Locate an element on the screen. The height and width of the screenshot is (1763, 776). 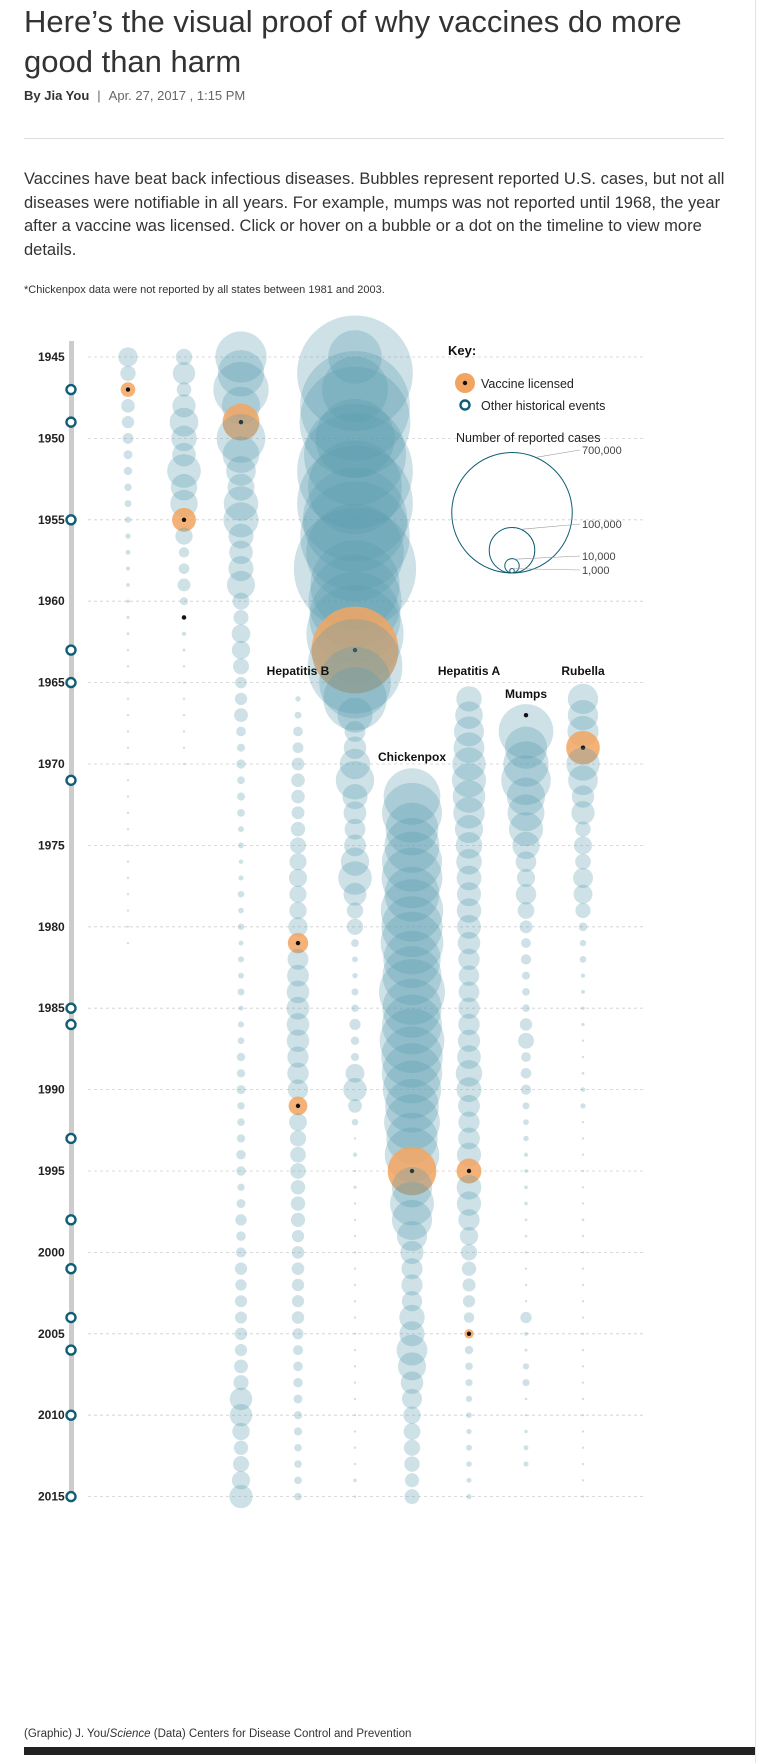
mumps-bubble-2006 is located at coordinates (526, 1350).